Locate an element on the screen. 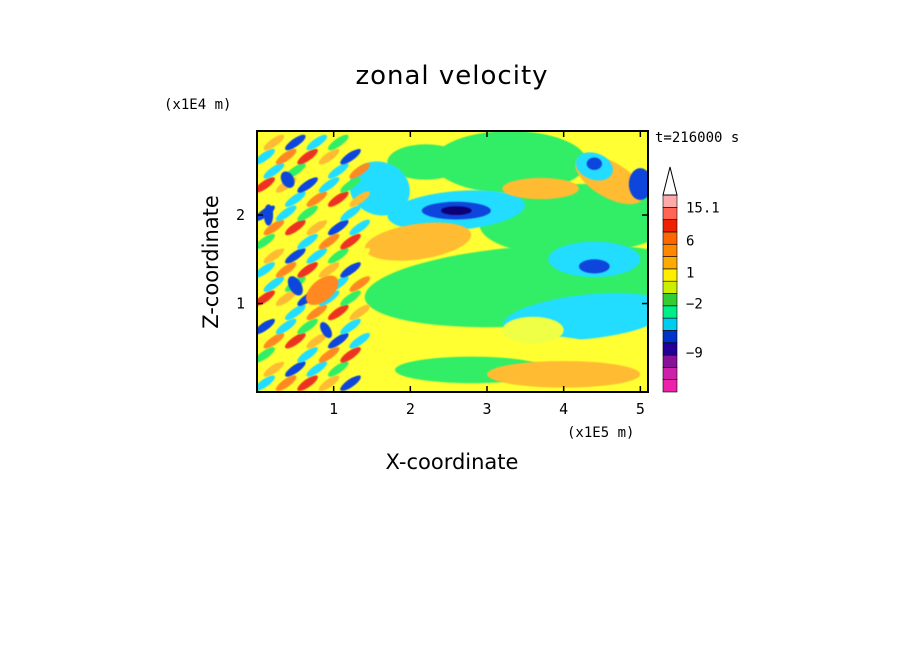  x-tick-label: 2 is located at coordinates (410, 409).